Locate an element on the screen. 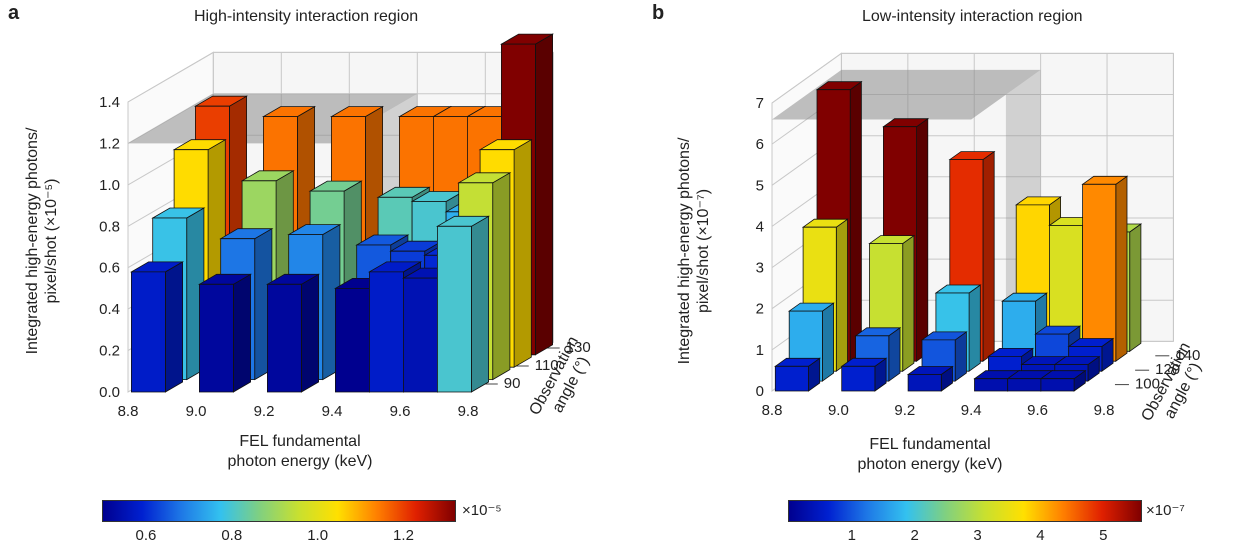 This screenshot has width=1240, height=551. colorbar-tick-label: 1.2 is located at coordinates (403, 535).